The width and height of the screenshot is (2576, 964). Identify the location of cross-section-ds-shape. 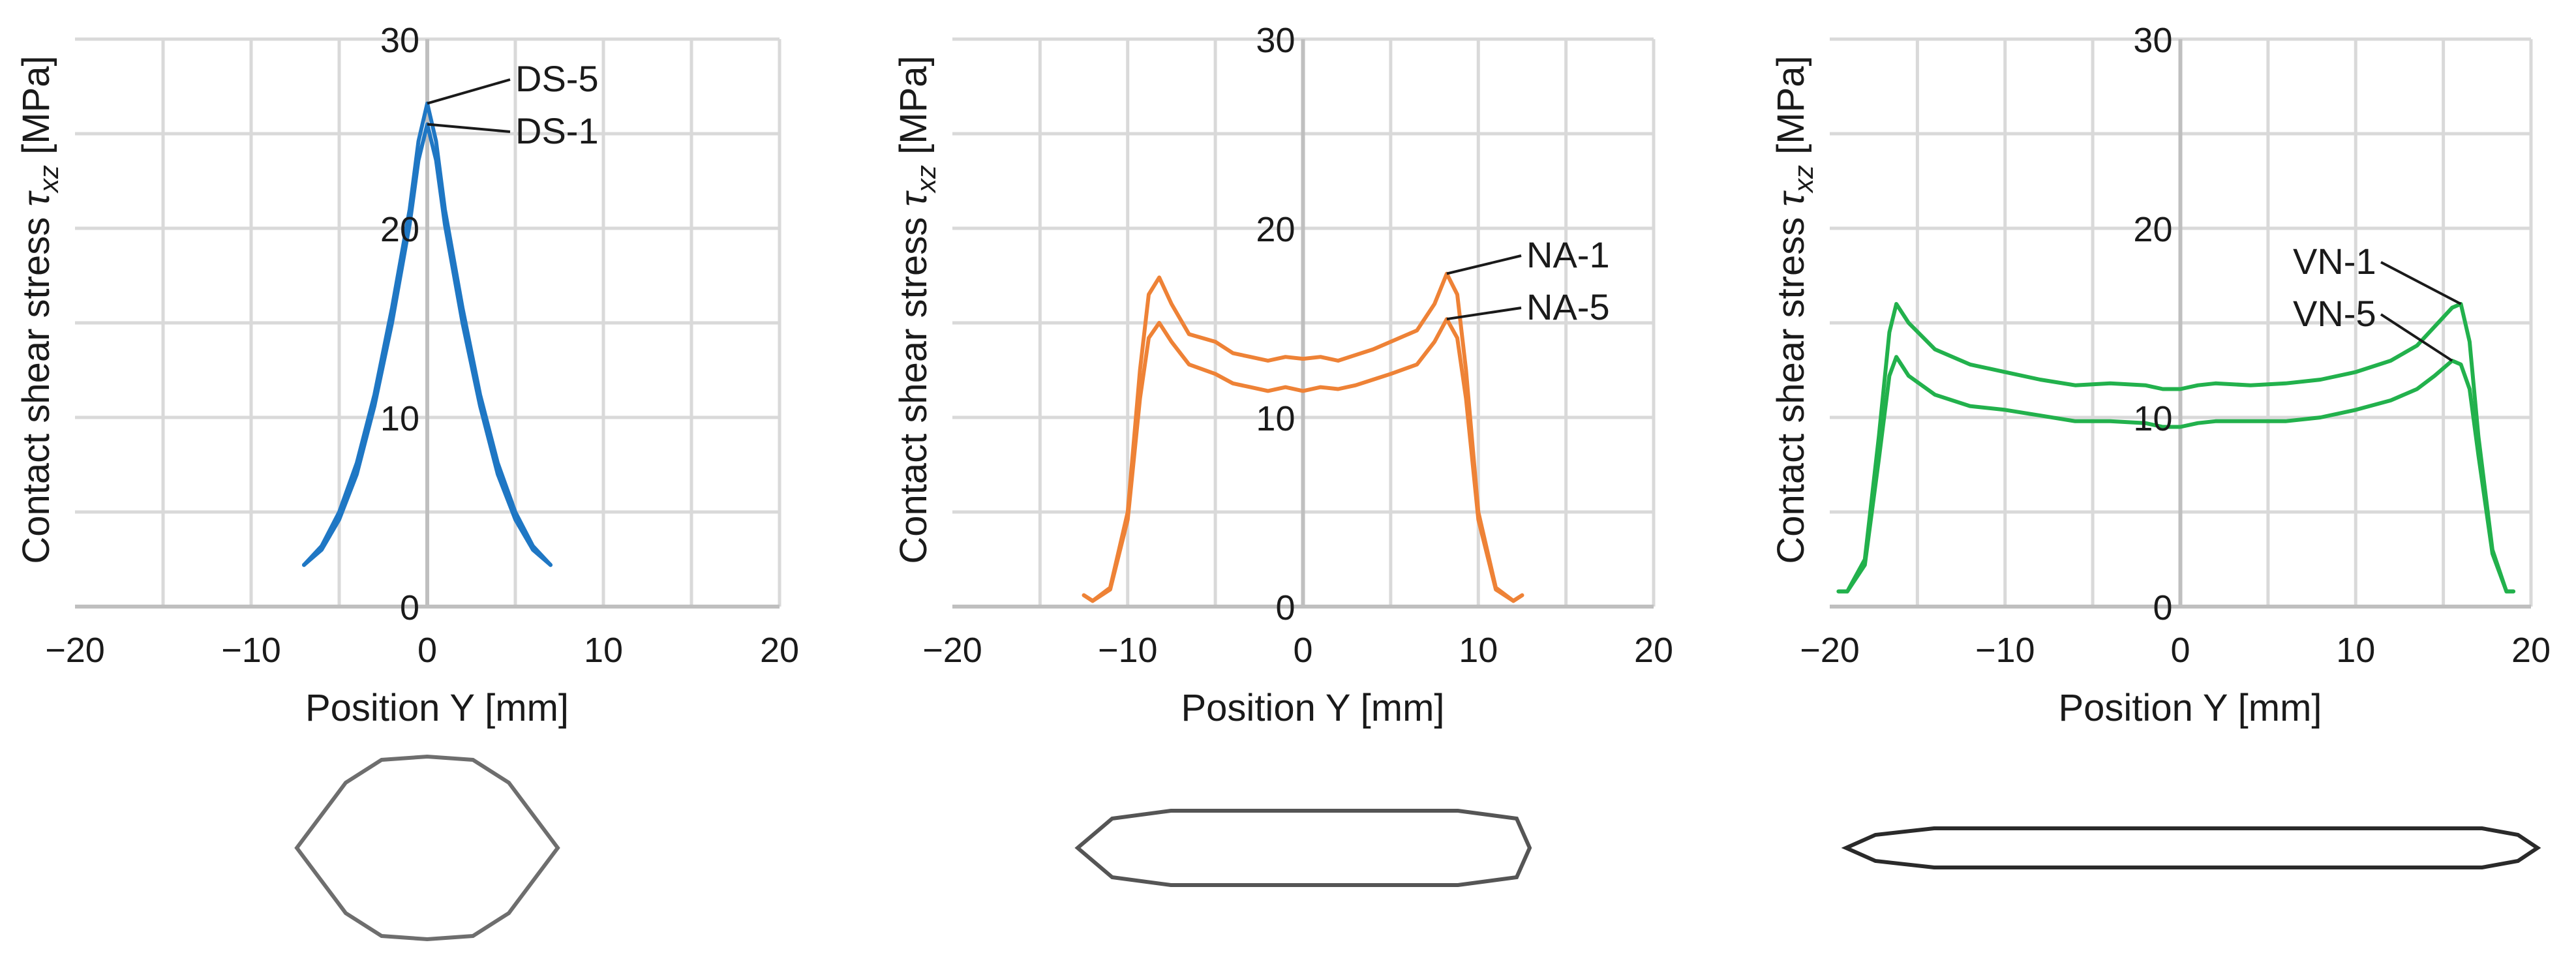
(427, 848).